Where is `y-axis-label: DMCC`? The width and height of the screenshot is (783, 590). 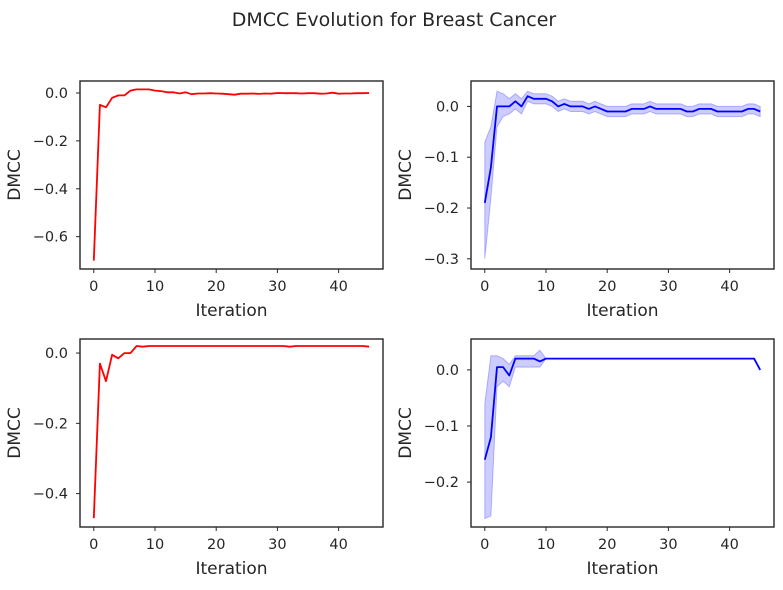 y-axis-label: DMCC is located at coordinates (15, 175).